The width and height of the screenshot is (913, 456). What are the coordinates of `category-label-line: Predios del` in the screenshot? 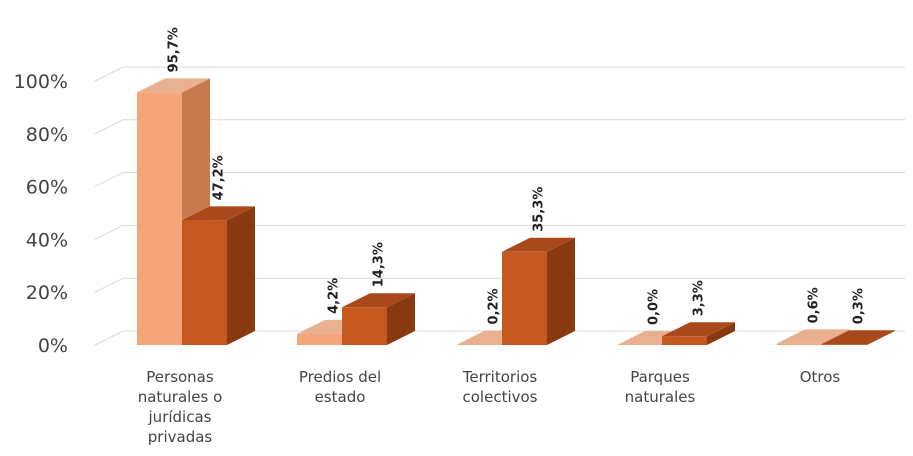 It's located at (340, 377).